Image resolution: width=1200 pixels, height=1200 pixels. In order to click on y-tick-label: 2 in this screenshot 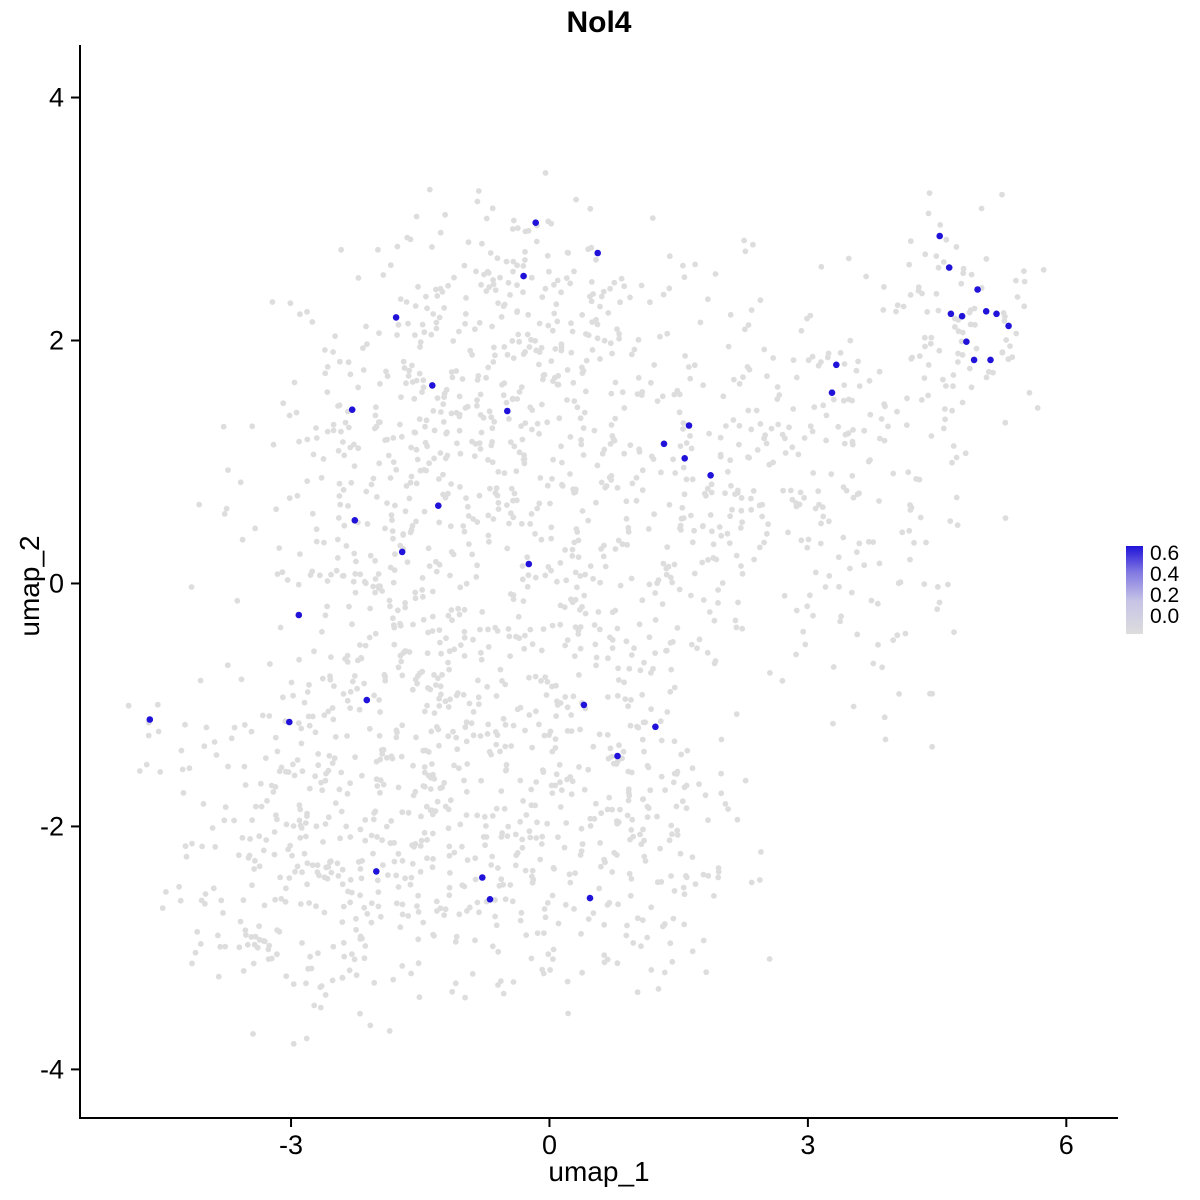, I will do `click(56, 340)`.